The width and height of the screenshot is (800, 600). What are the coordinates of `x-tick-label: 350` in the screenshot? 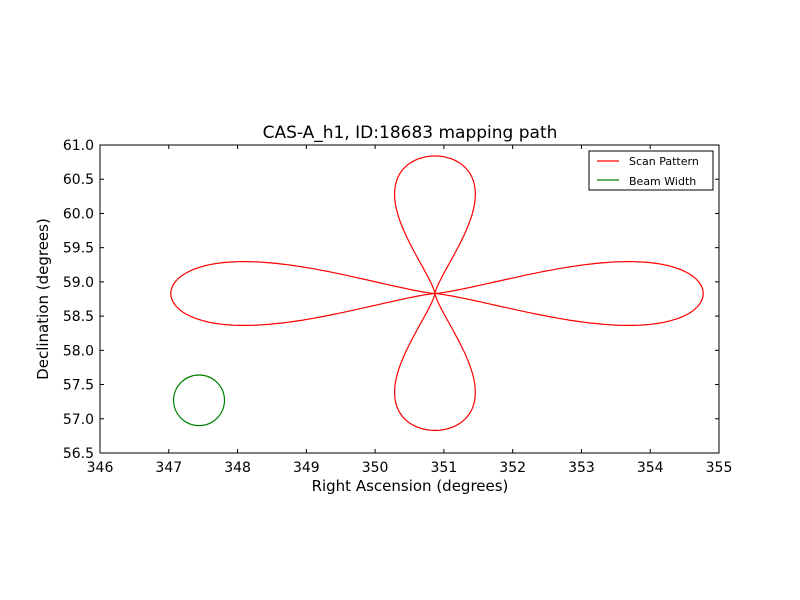 It's located at (375, 468).